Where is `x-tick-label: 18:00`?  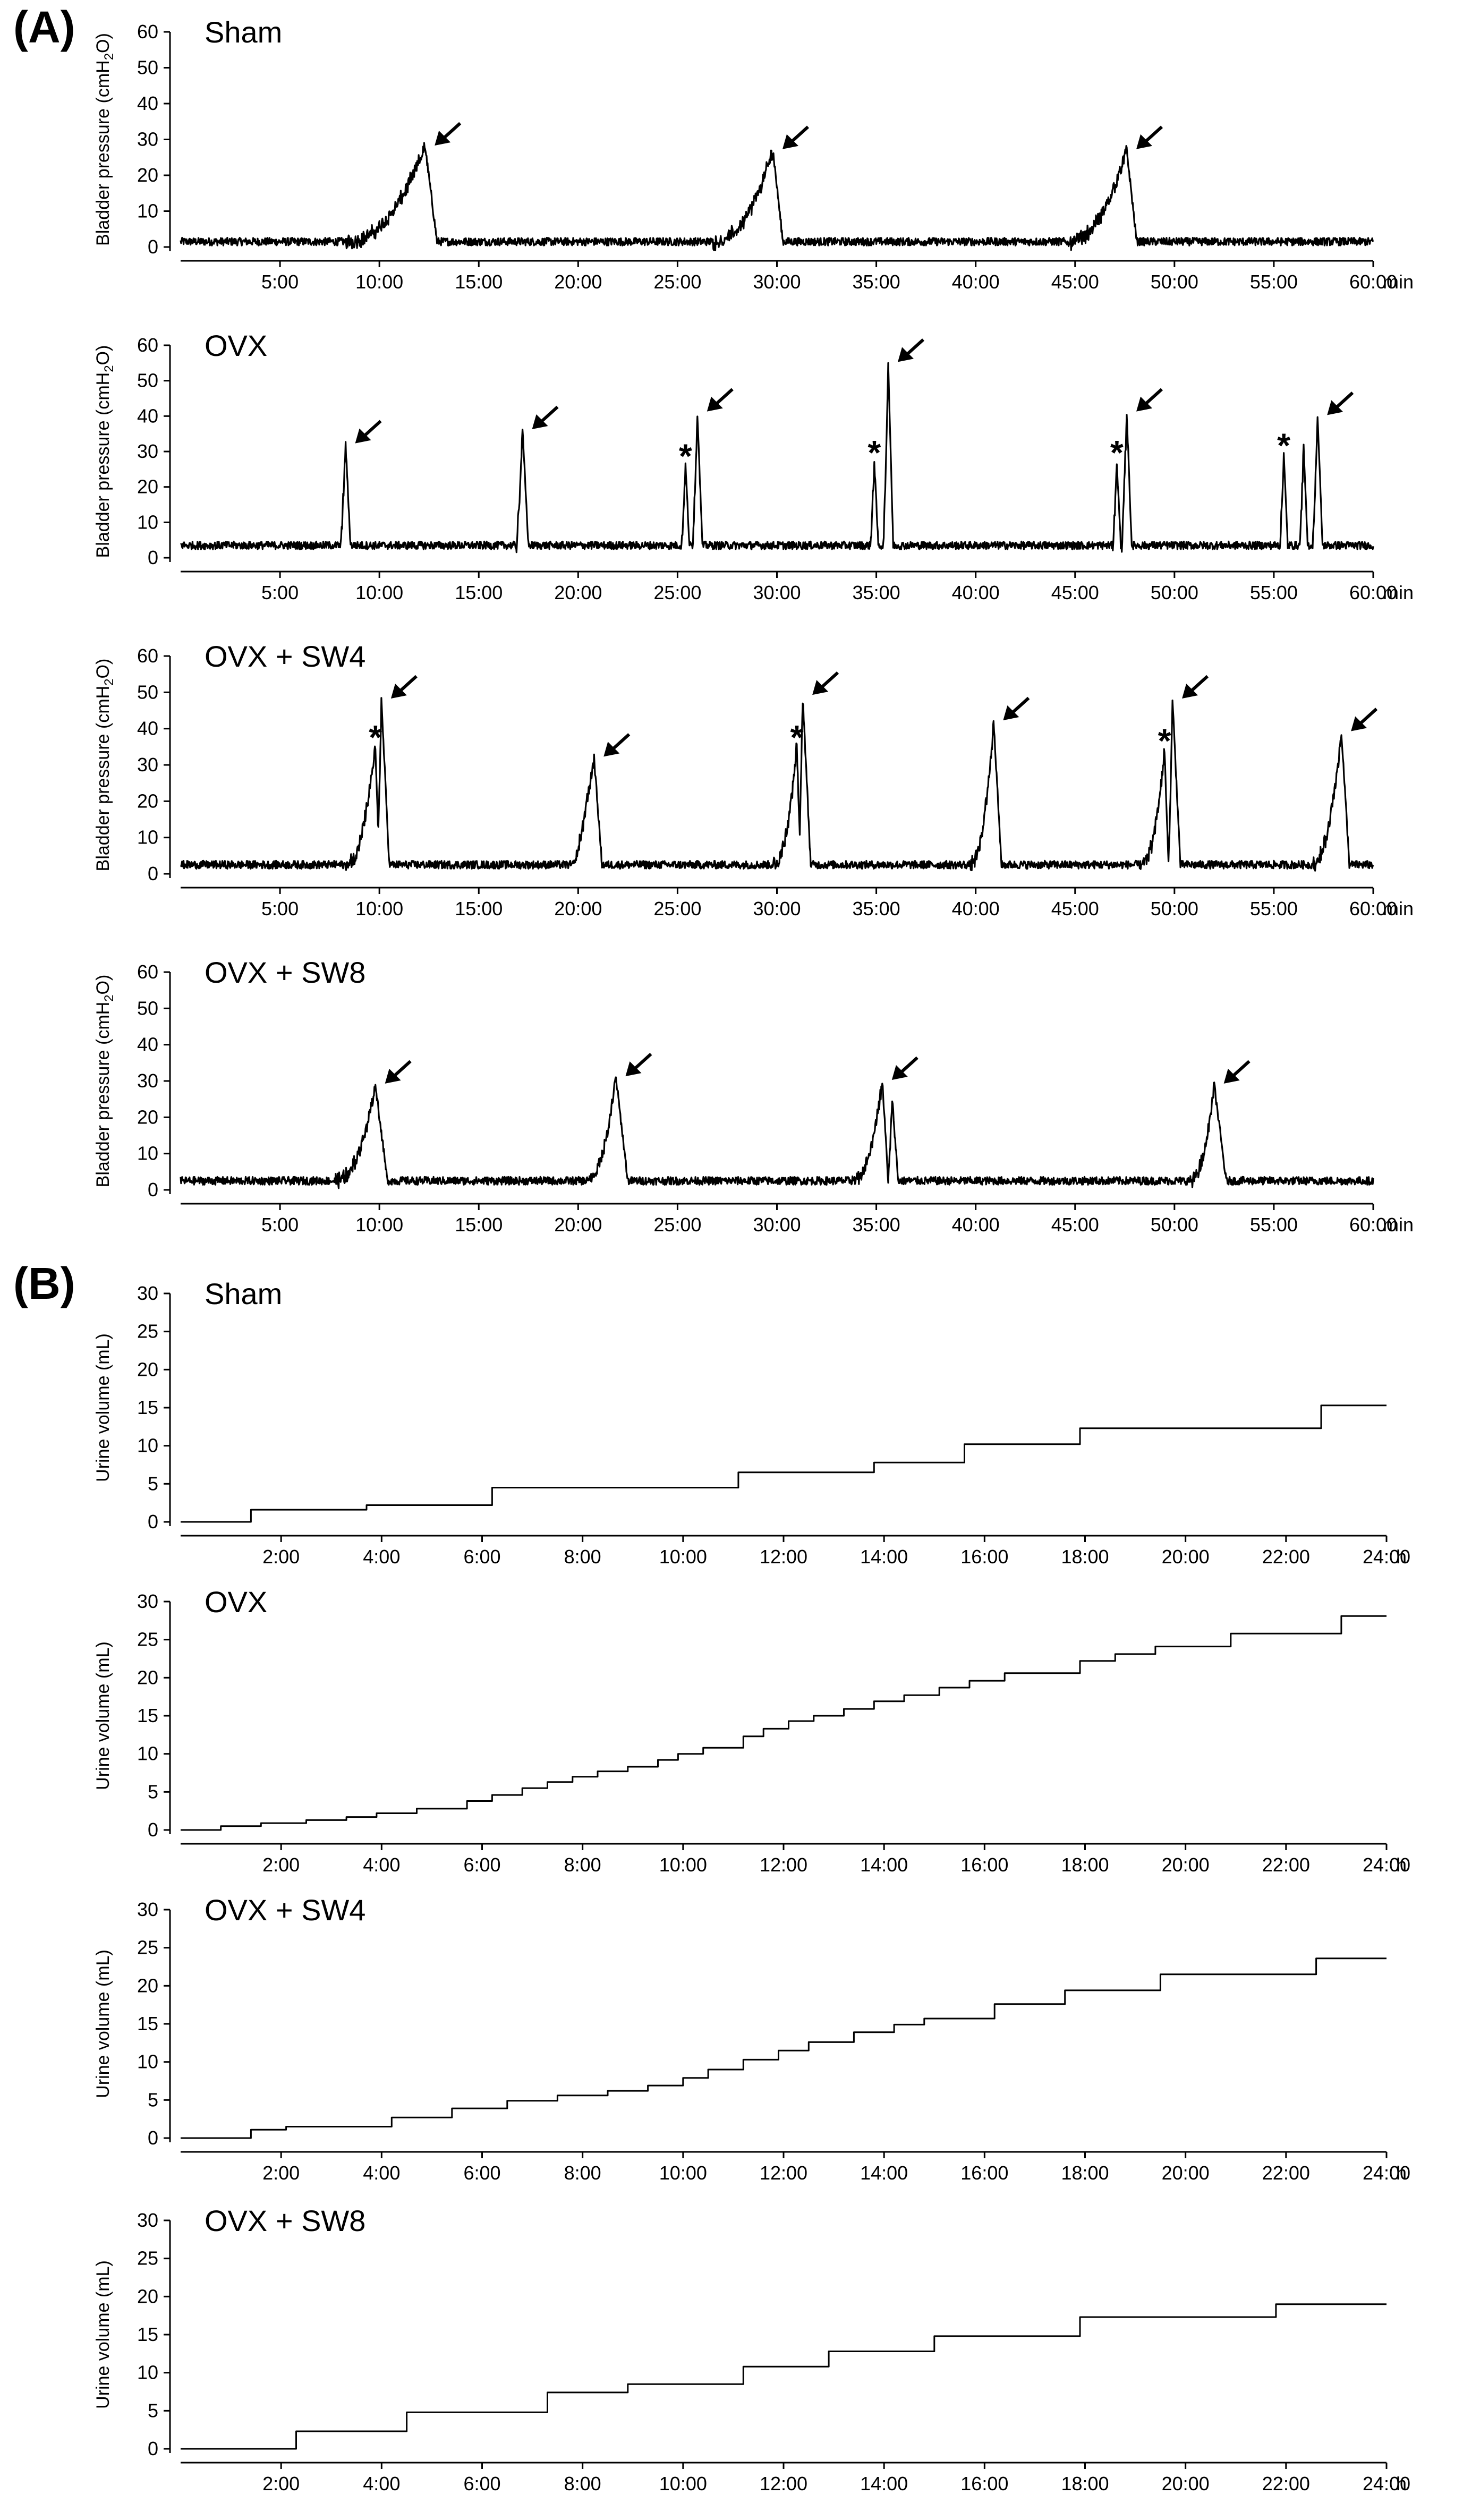
x-tick-label: 18:00 is located at coordinates (1085, 2484).